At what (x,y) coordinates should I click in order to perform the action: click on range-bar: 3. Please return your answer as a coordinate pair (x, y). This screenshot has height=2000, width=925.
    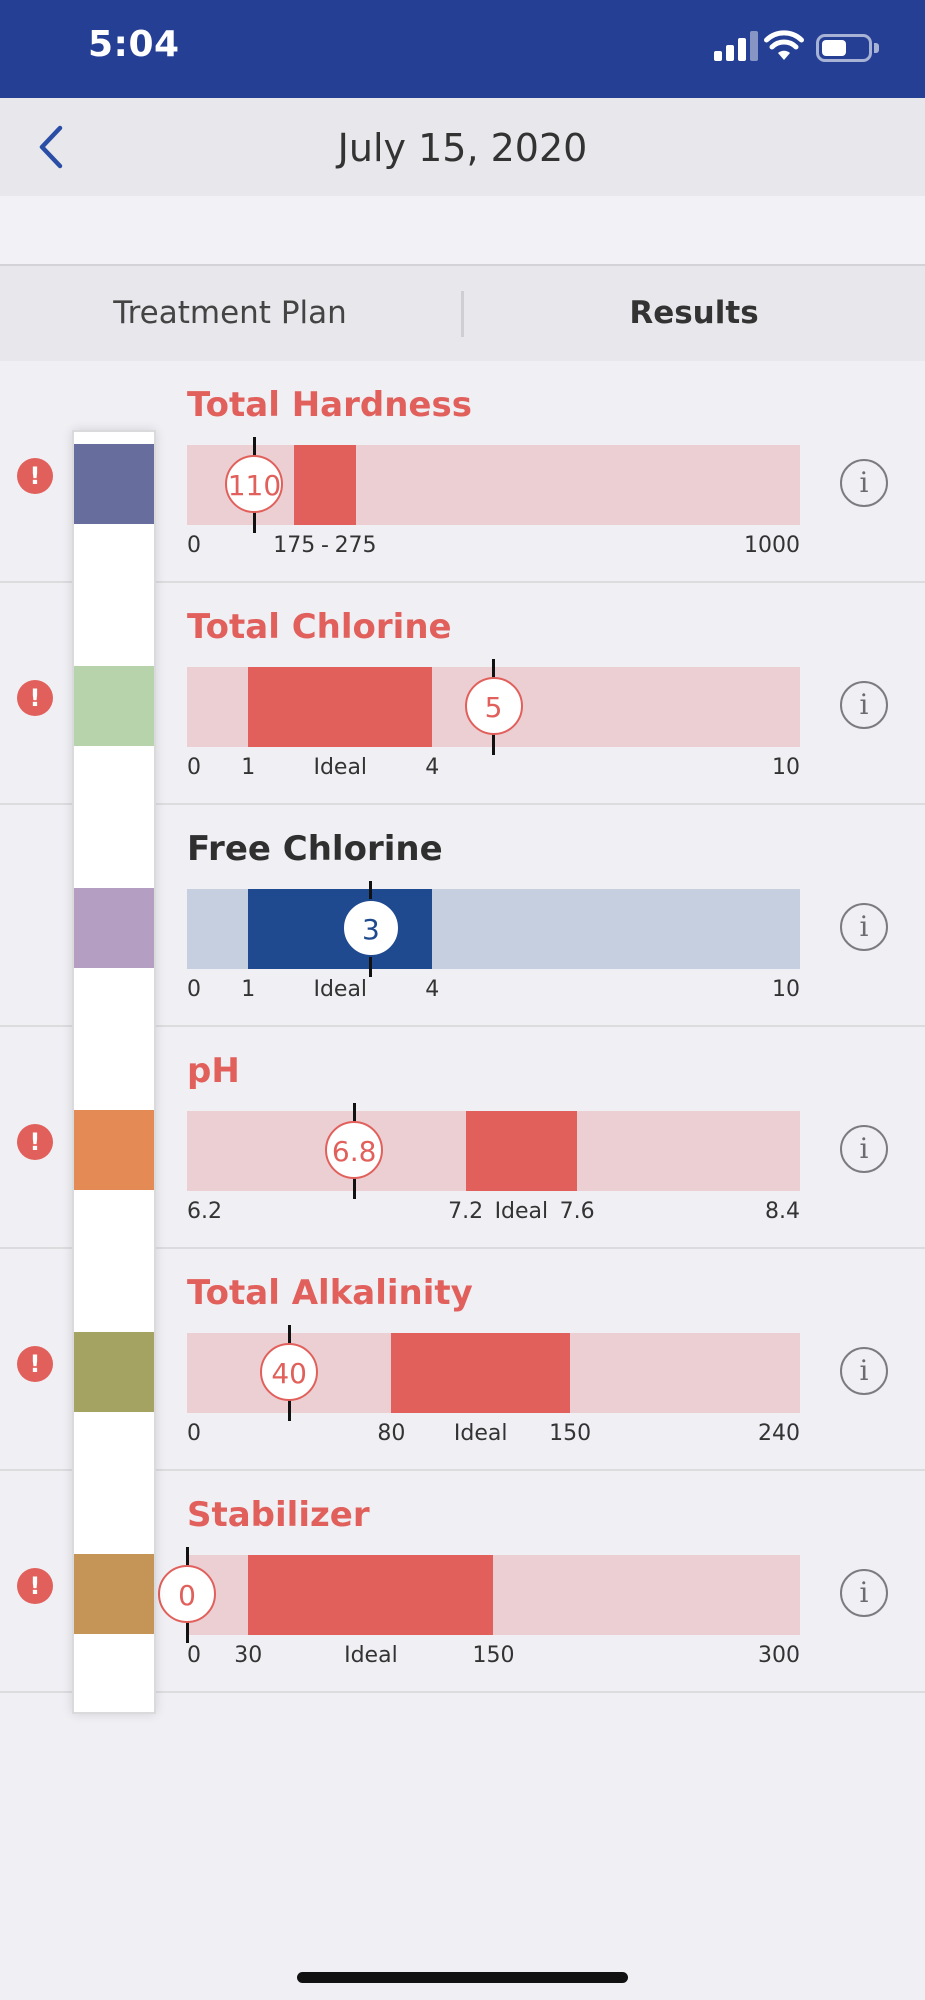
    Looking at the image, I should click on (493, 929).